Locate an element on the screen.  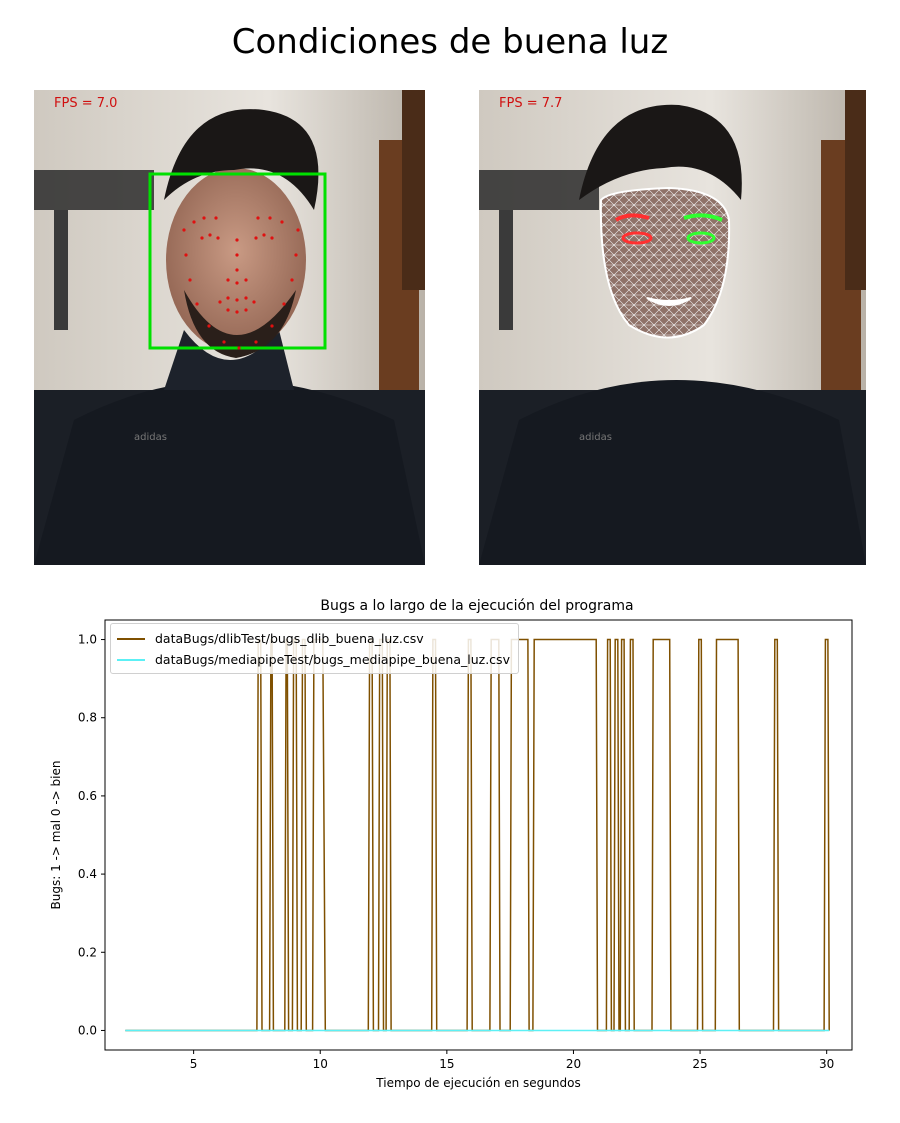
x-tick-label: 25 is located at coordinates (699, 1064).